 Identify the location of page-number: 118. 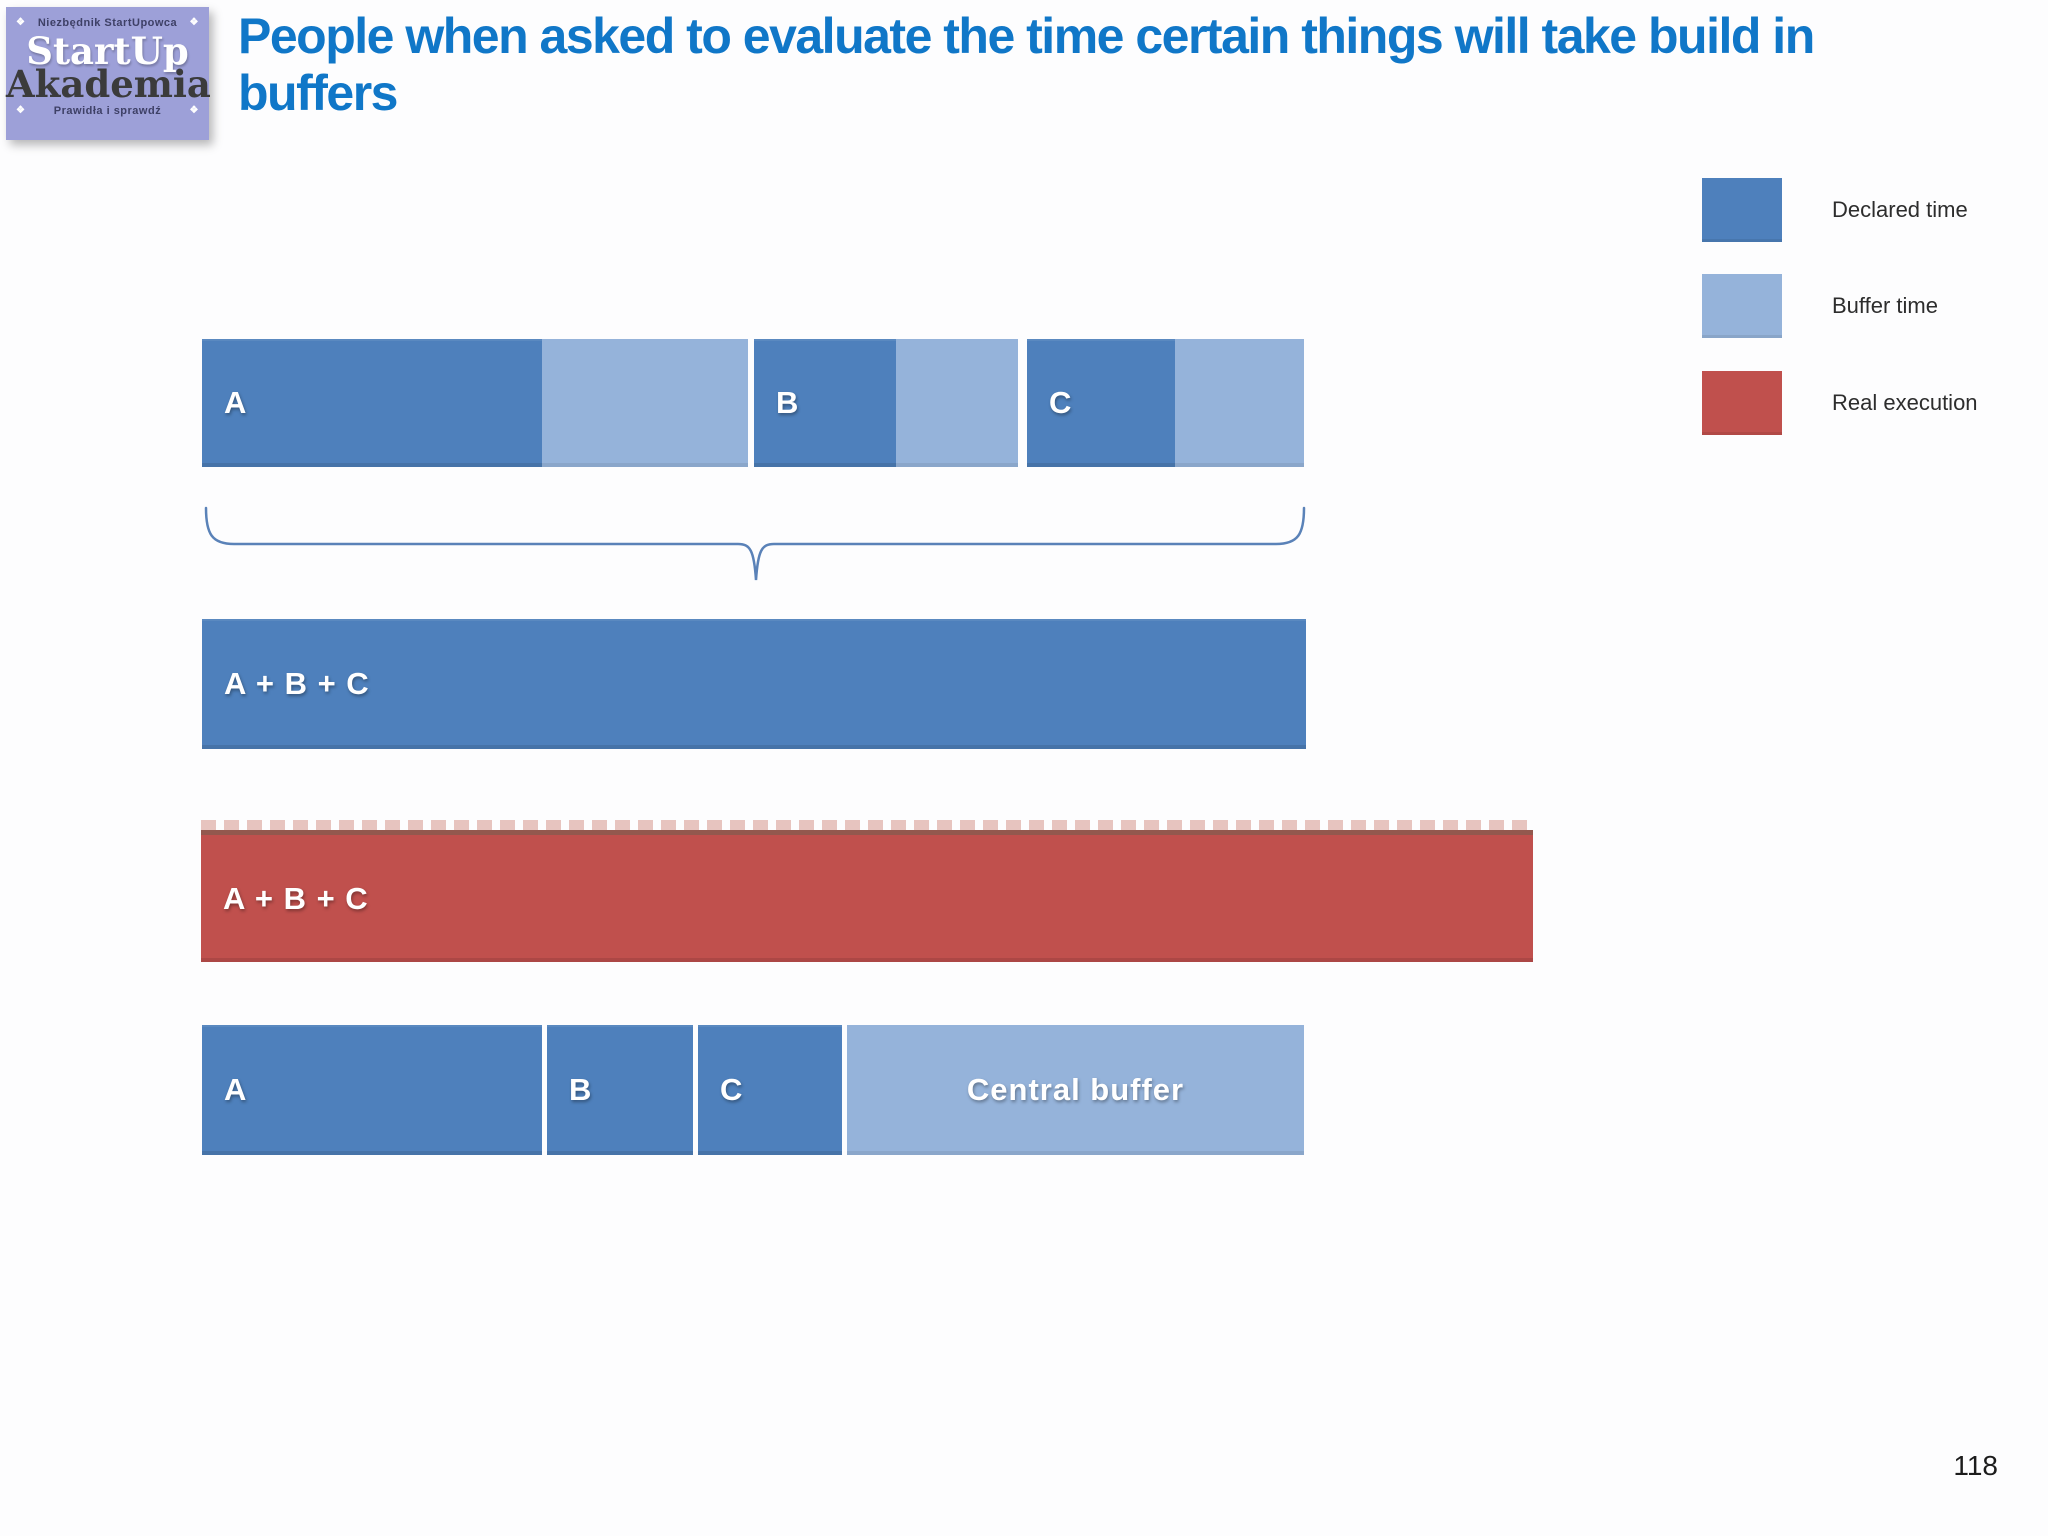
(1975, 1465).